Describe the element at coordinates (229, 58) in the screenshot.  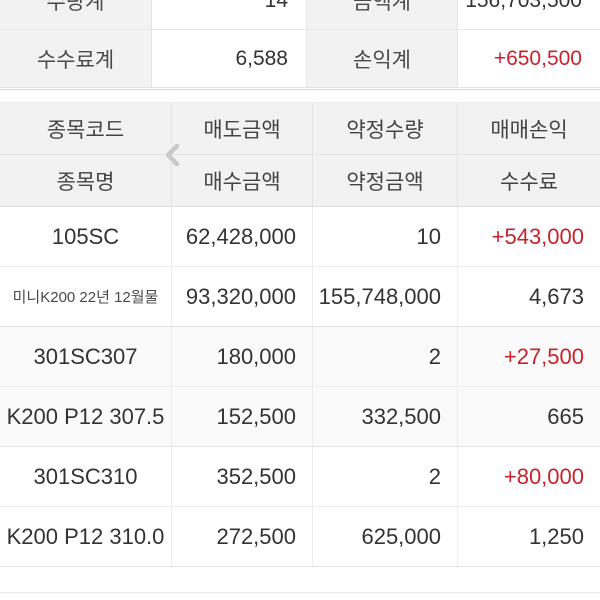
I see `summary-value-fee-total: 6,588` at that location.